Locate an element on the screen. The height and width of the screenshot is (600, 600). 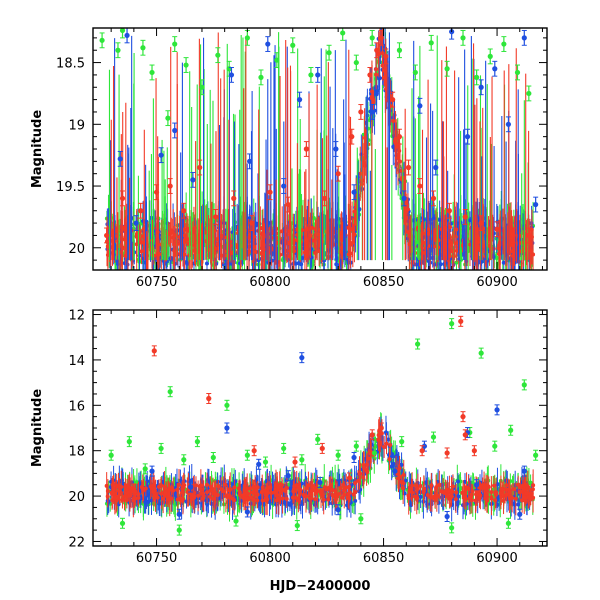
x-tick-label: 60850 is located at coordinates (383, 282).